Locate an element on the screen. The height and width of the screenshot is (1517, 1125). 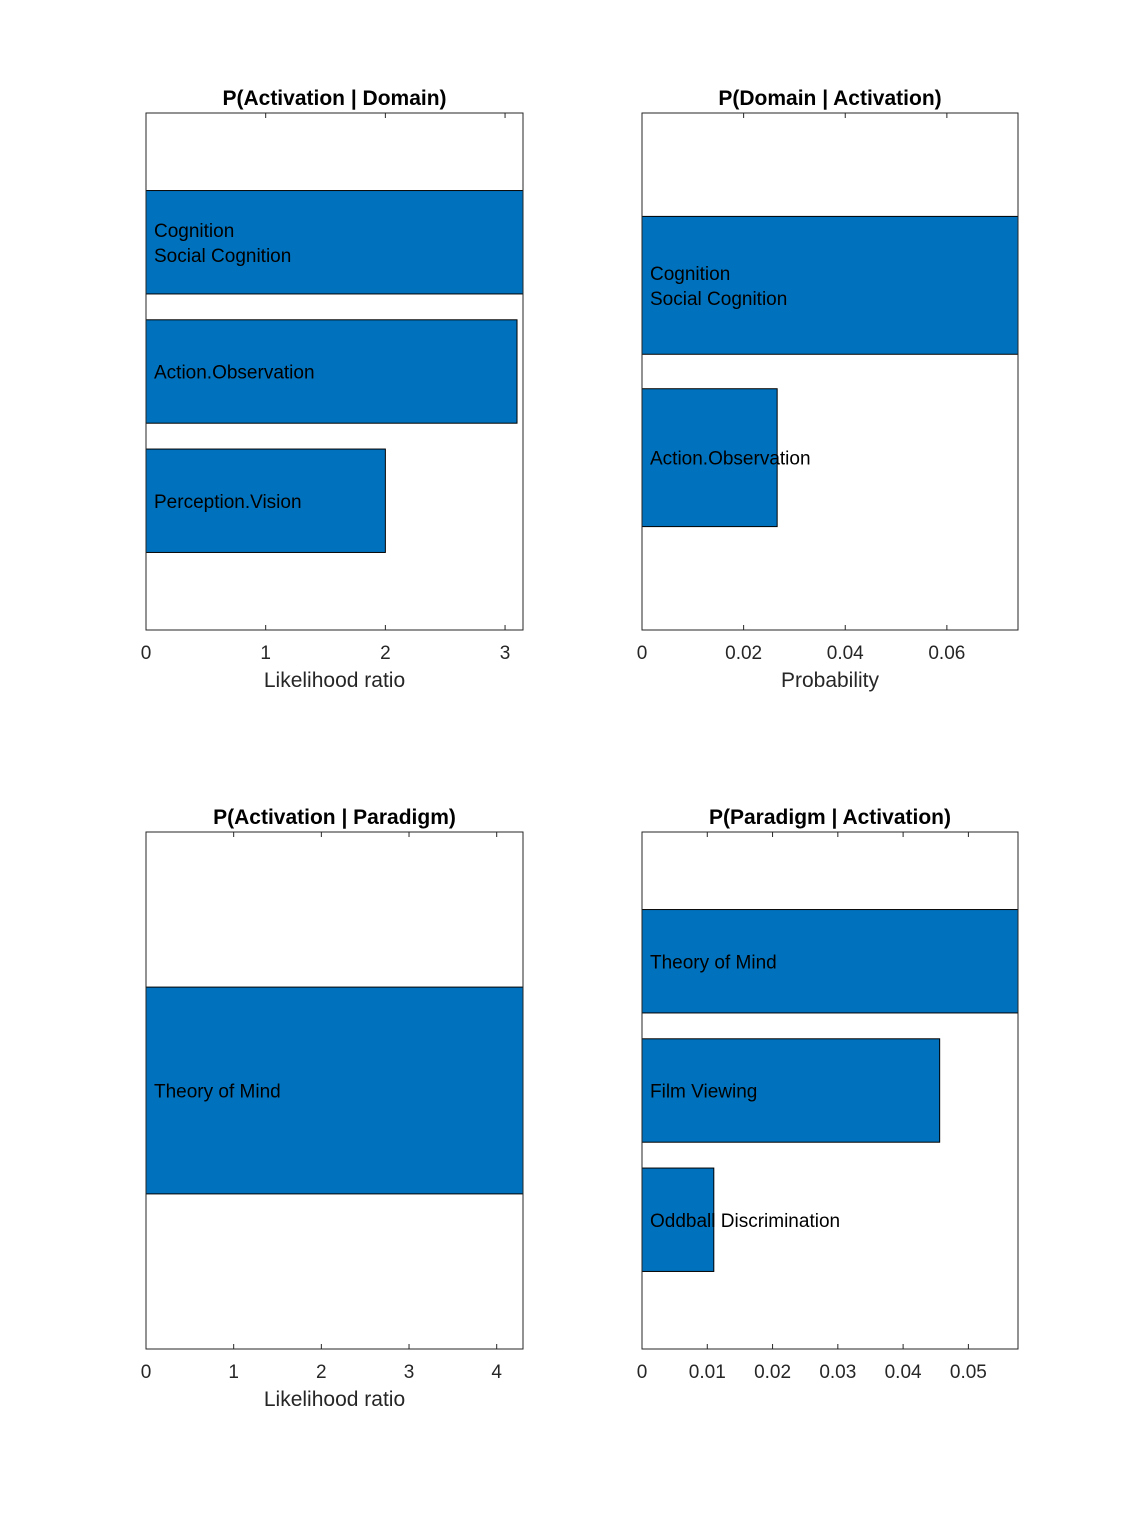
x-tick-label: 4 is located at coordinates (496, 1372).